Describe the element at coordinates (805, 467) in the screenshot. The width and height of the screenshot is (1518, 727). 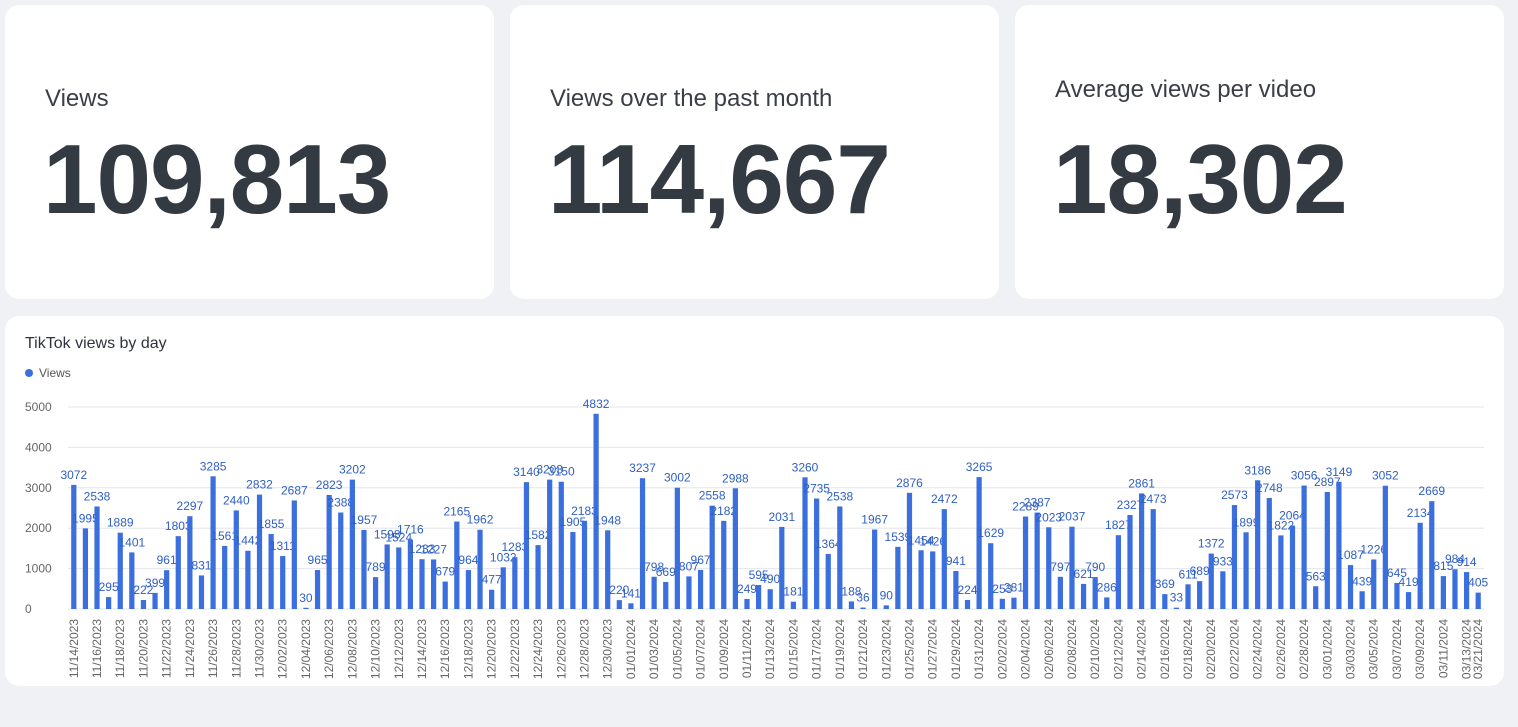
I see `data-label: 3260` at that location.